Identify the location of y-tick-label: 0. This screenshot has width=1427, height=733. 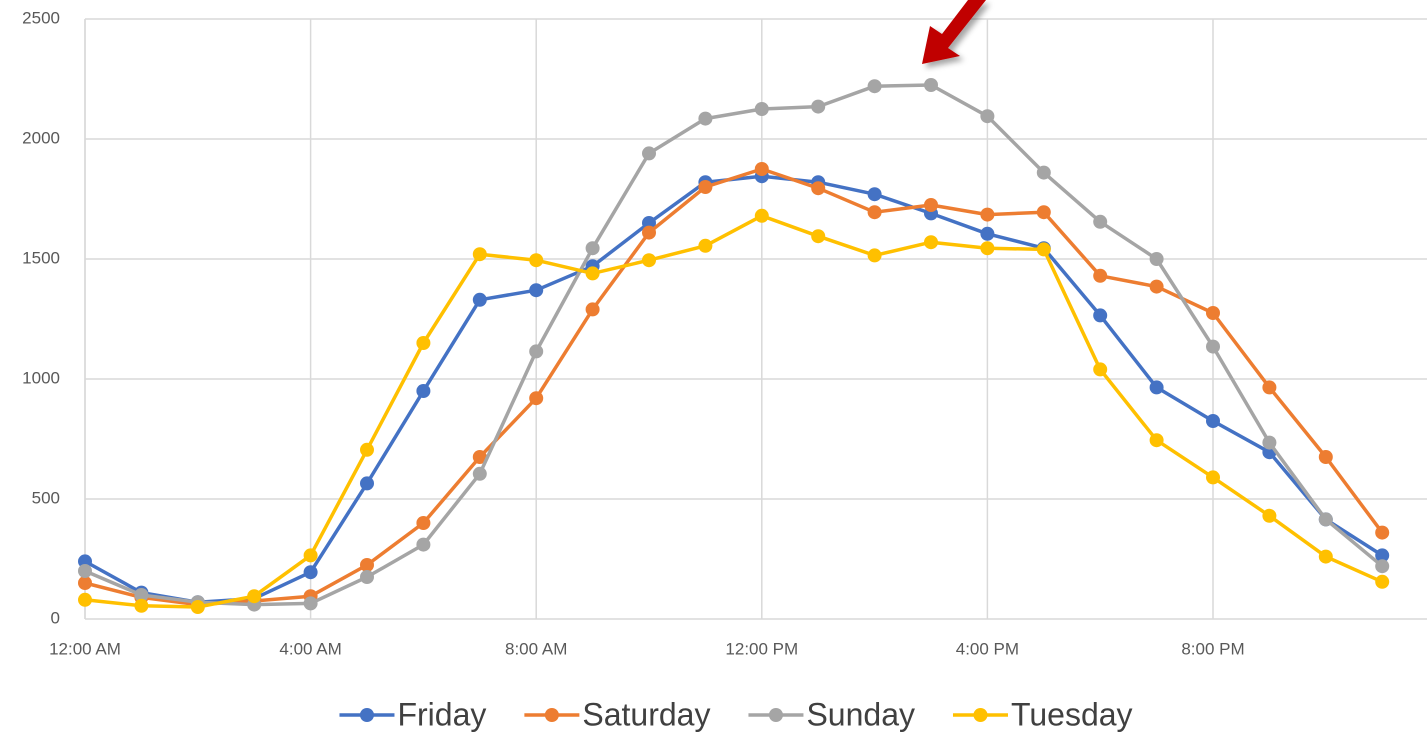
(55, 617).